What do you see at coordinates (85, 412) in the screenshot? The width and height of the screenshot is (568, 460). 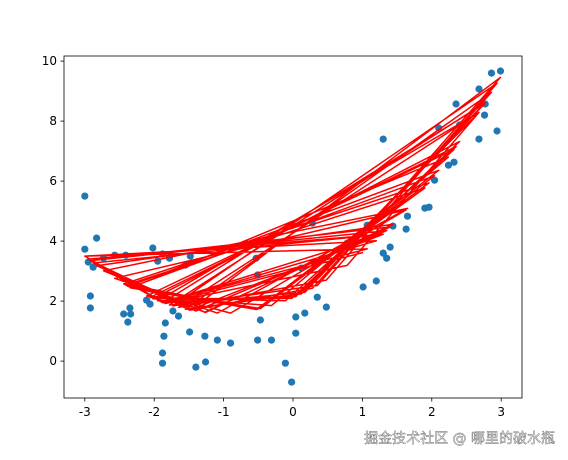 I see `x-tick-label: -3` at bounding box center [85, 412].